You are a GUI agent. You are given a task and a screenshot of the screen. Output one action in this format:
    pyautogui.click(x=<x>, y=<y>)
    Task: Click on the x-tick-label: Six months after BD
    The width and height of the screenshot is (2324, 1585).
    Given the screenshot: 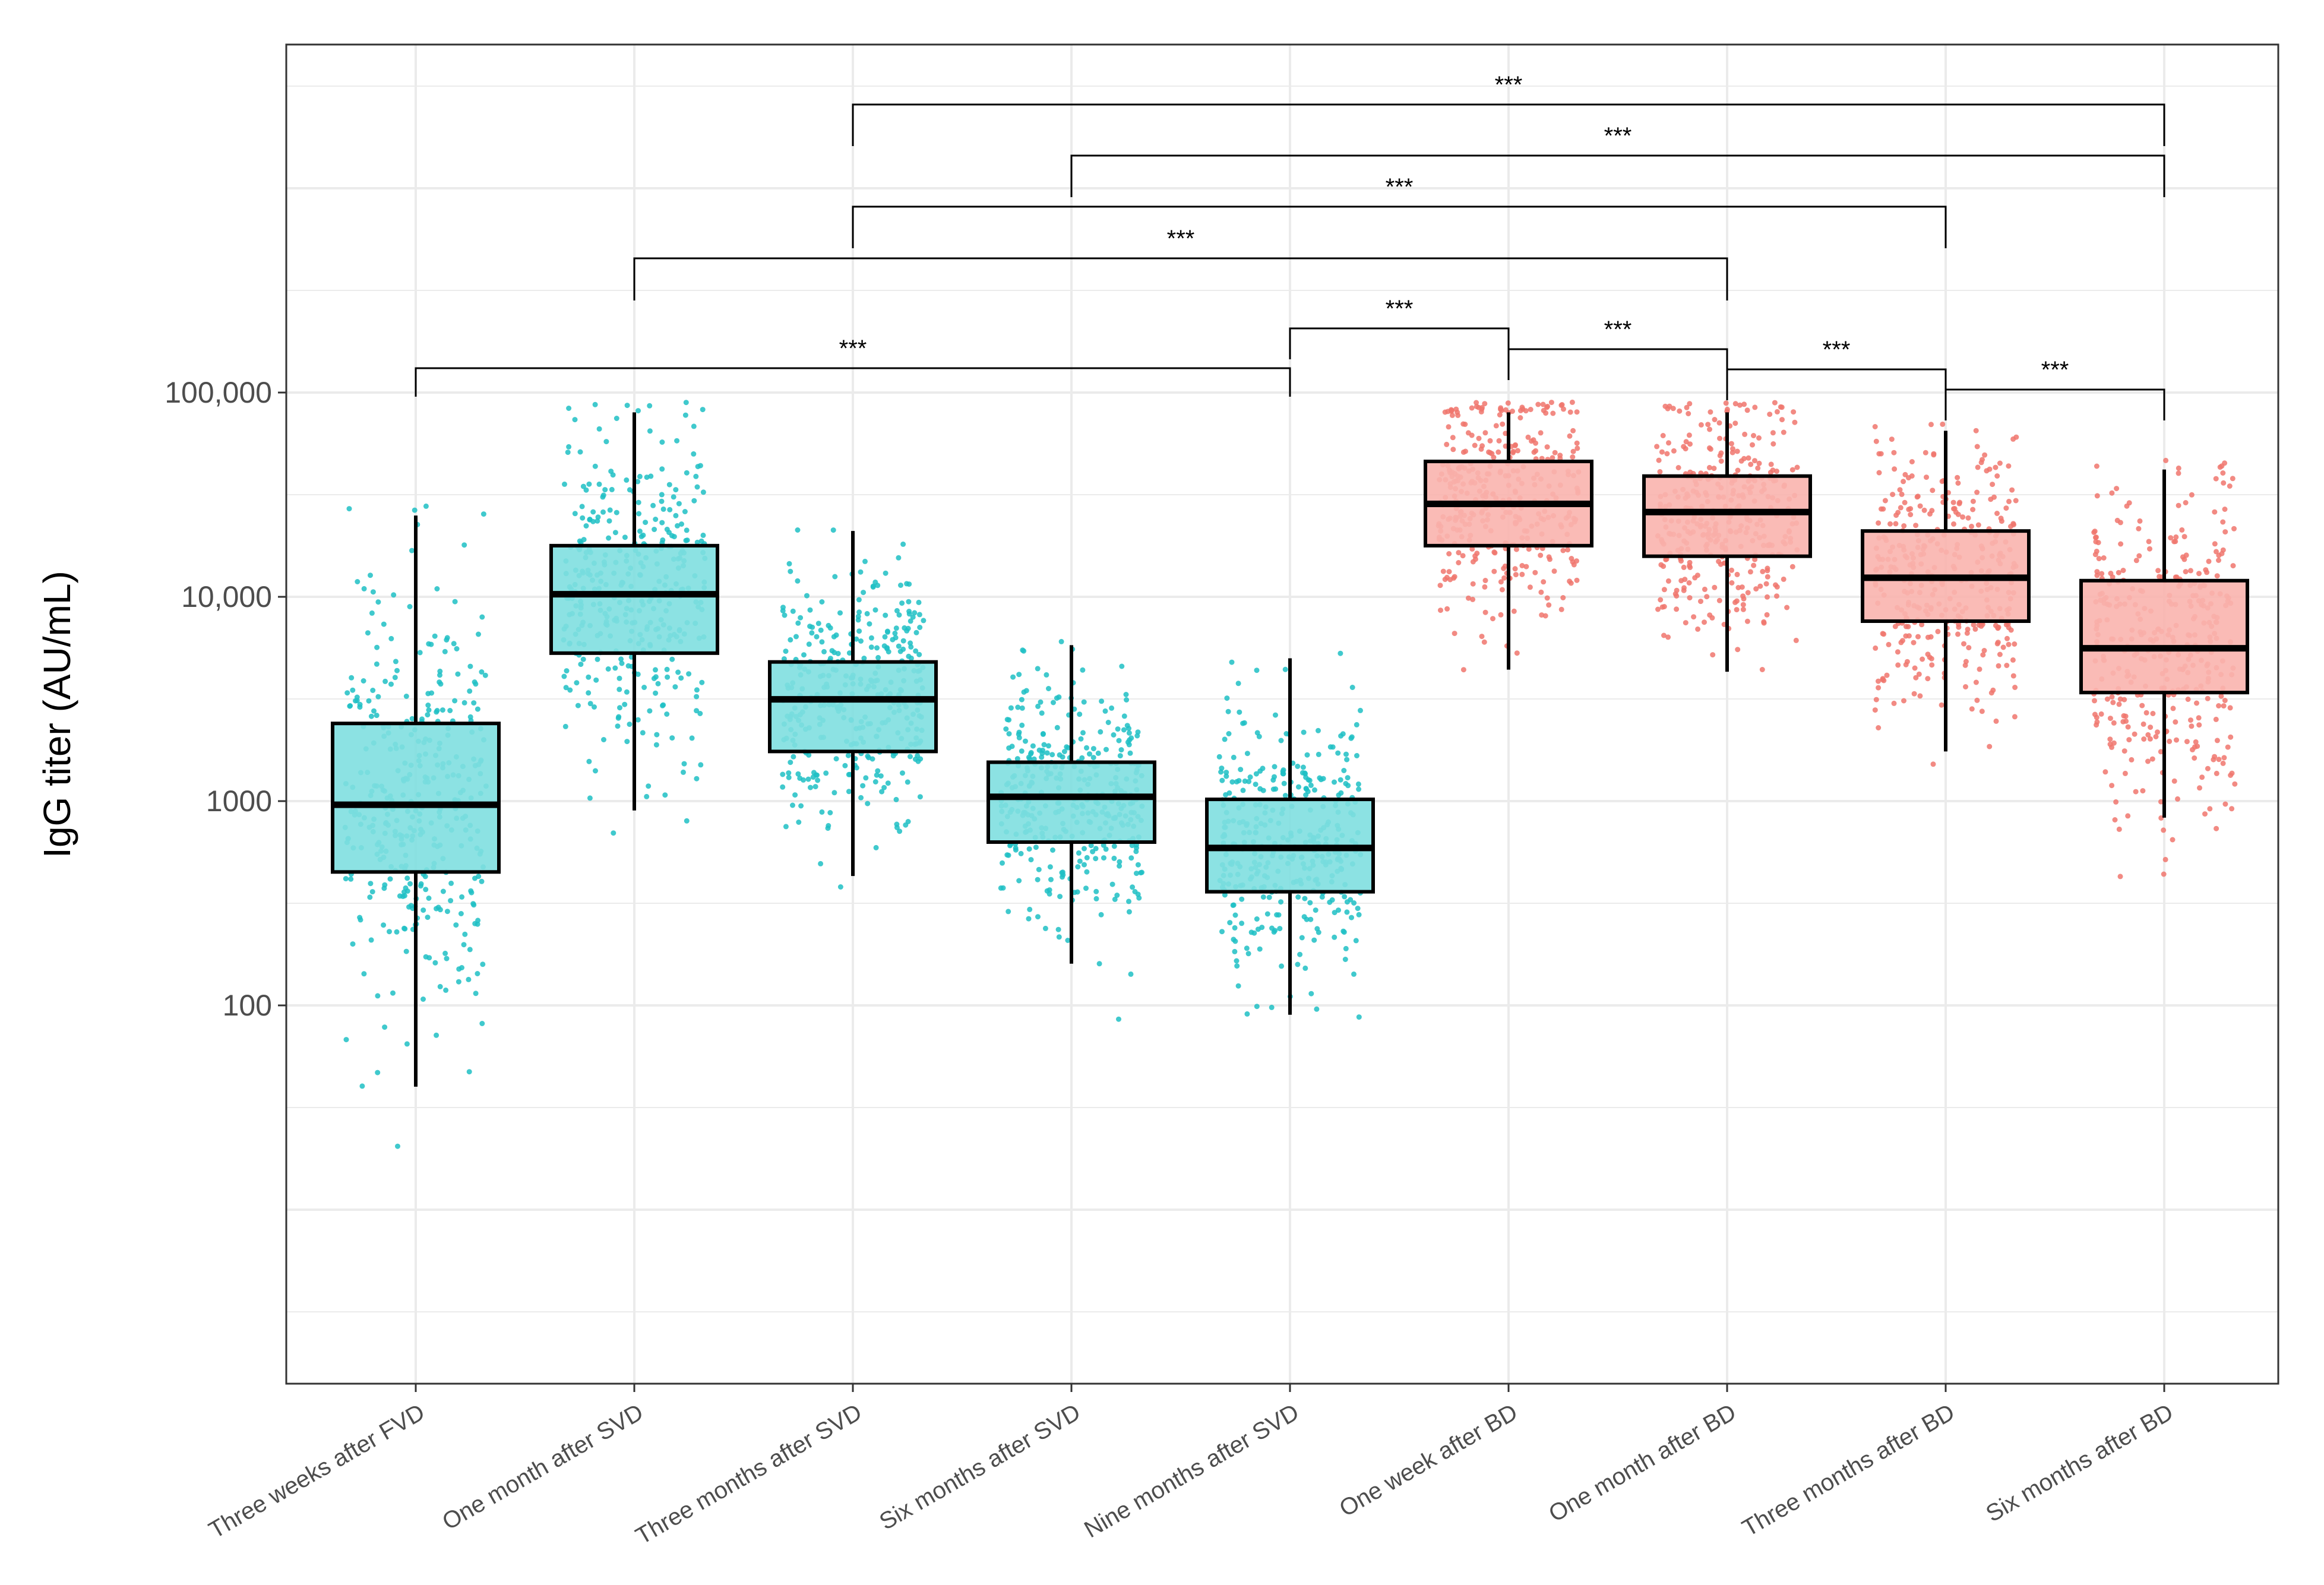 What is the action you would take?
    pyautogui.click(x=2079, y=1463)
    